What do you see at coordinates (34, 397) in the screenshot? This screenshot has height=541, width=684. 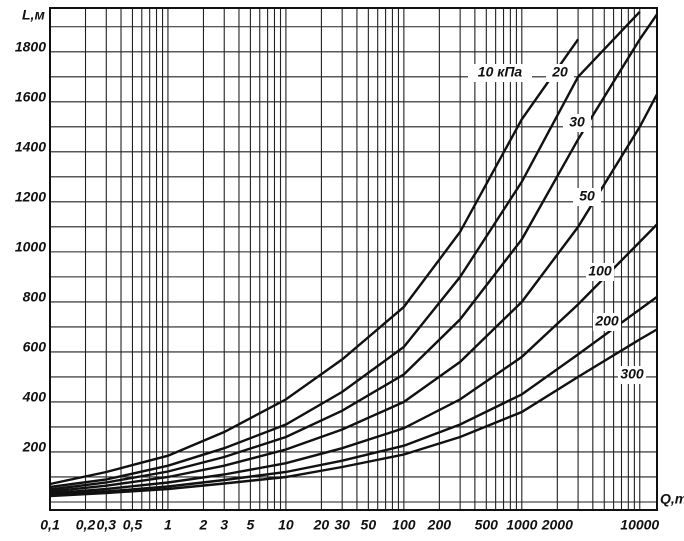 I see `y-tick-label: 400` at bounding box center [34, 397].